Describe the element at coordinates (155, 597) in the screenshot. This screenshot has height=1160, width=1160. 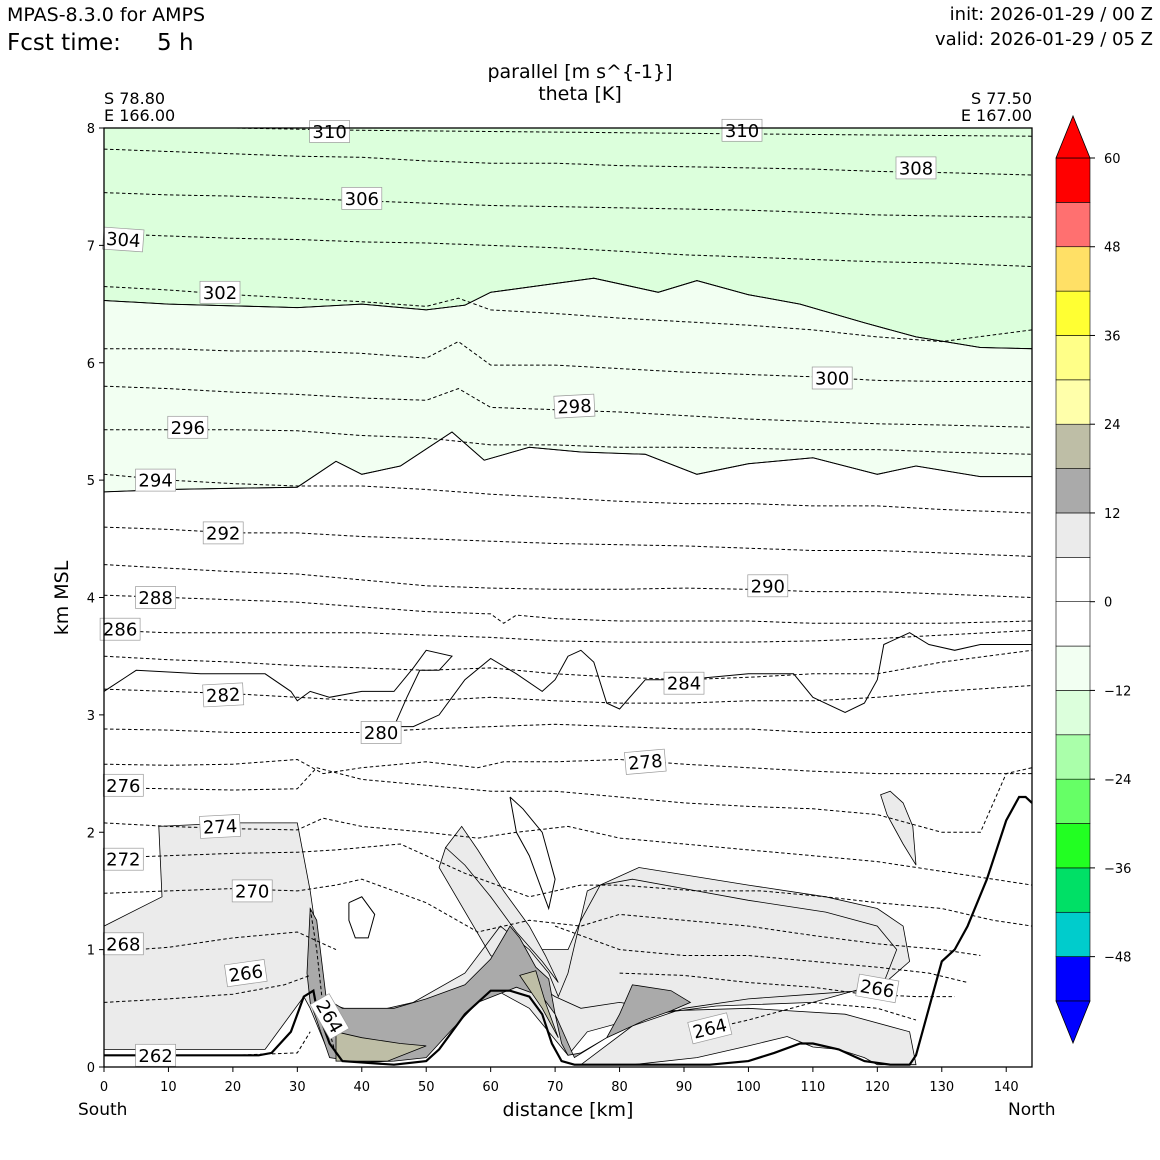
I see `theta-label: 288` at that location.